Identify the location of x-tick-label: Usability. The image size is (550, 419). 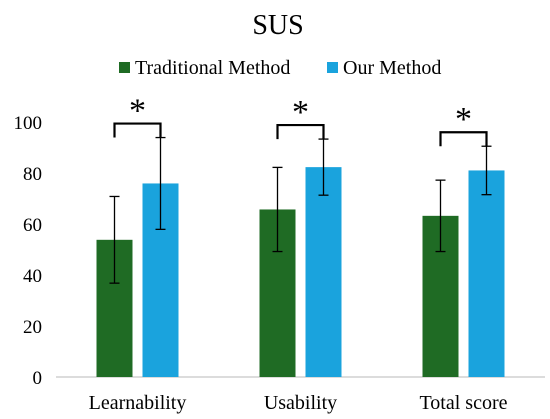
(300, 403).